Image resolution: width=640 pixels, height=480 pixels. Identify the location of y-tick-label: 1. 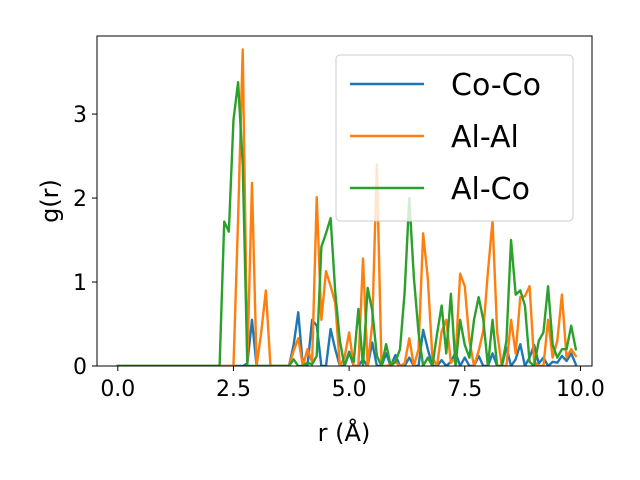
(80, 283).